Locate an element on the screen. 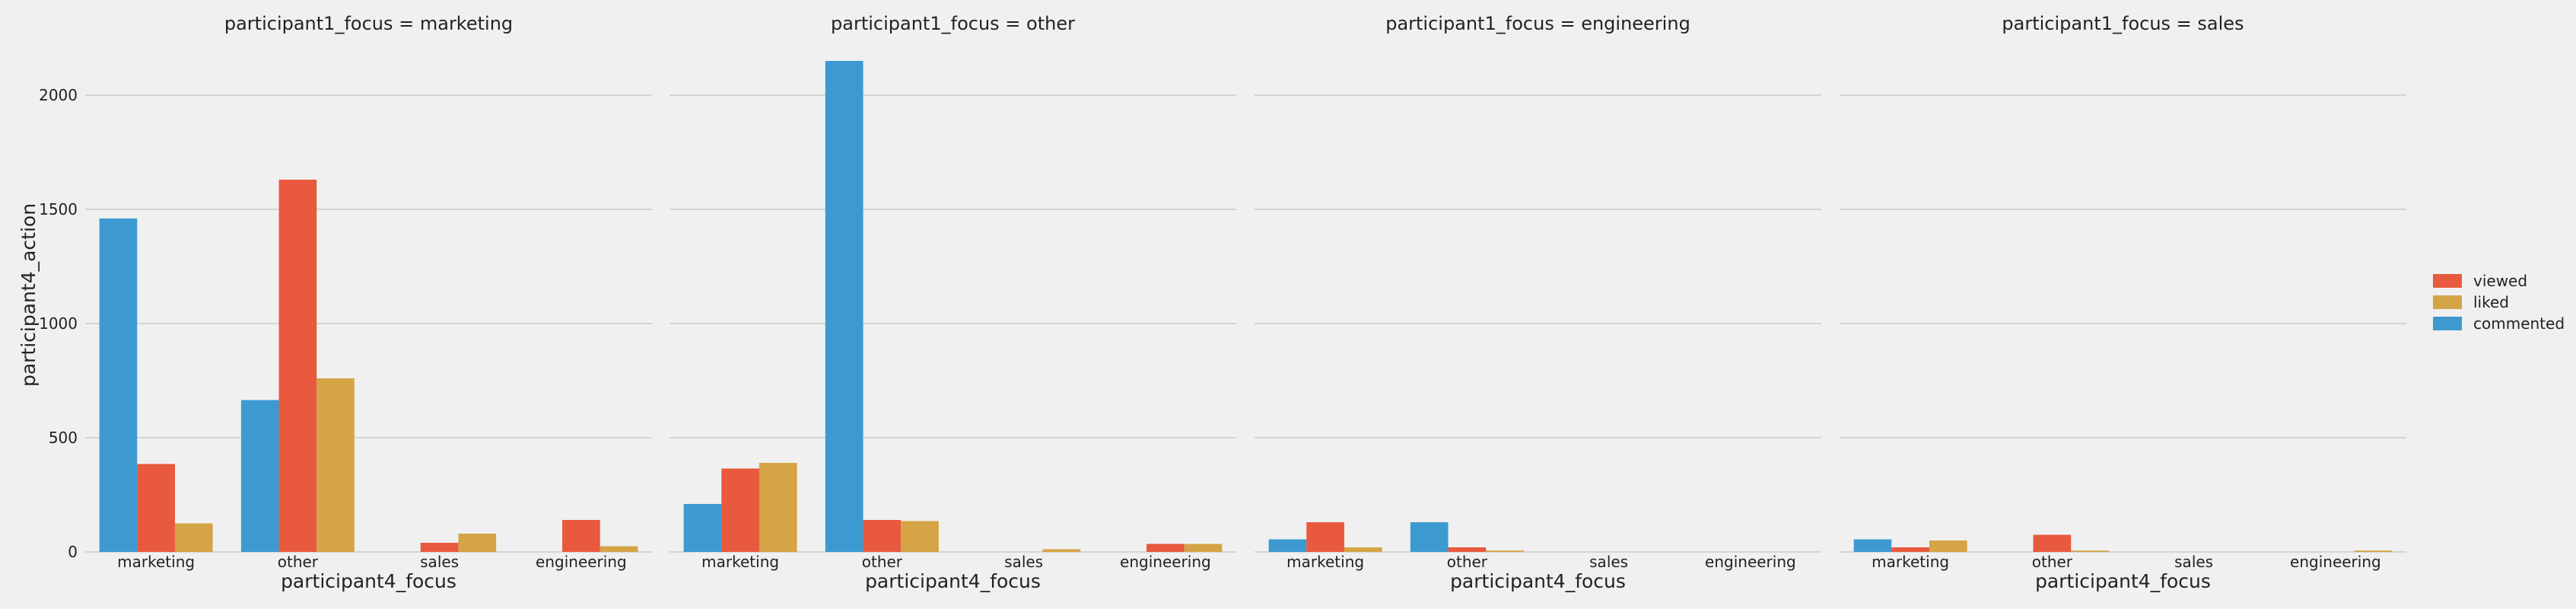 The image size is (2576, 609). facet-title: participant1_focus = engineering is located at coordinates (1537, 23).